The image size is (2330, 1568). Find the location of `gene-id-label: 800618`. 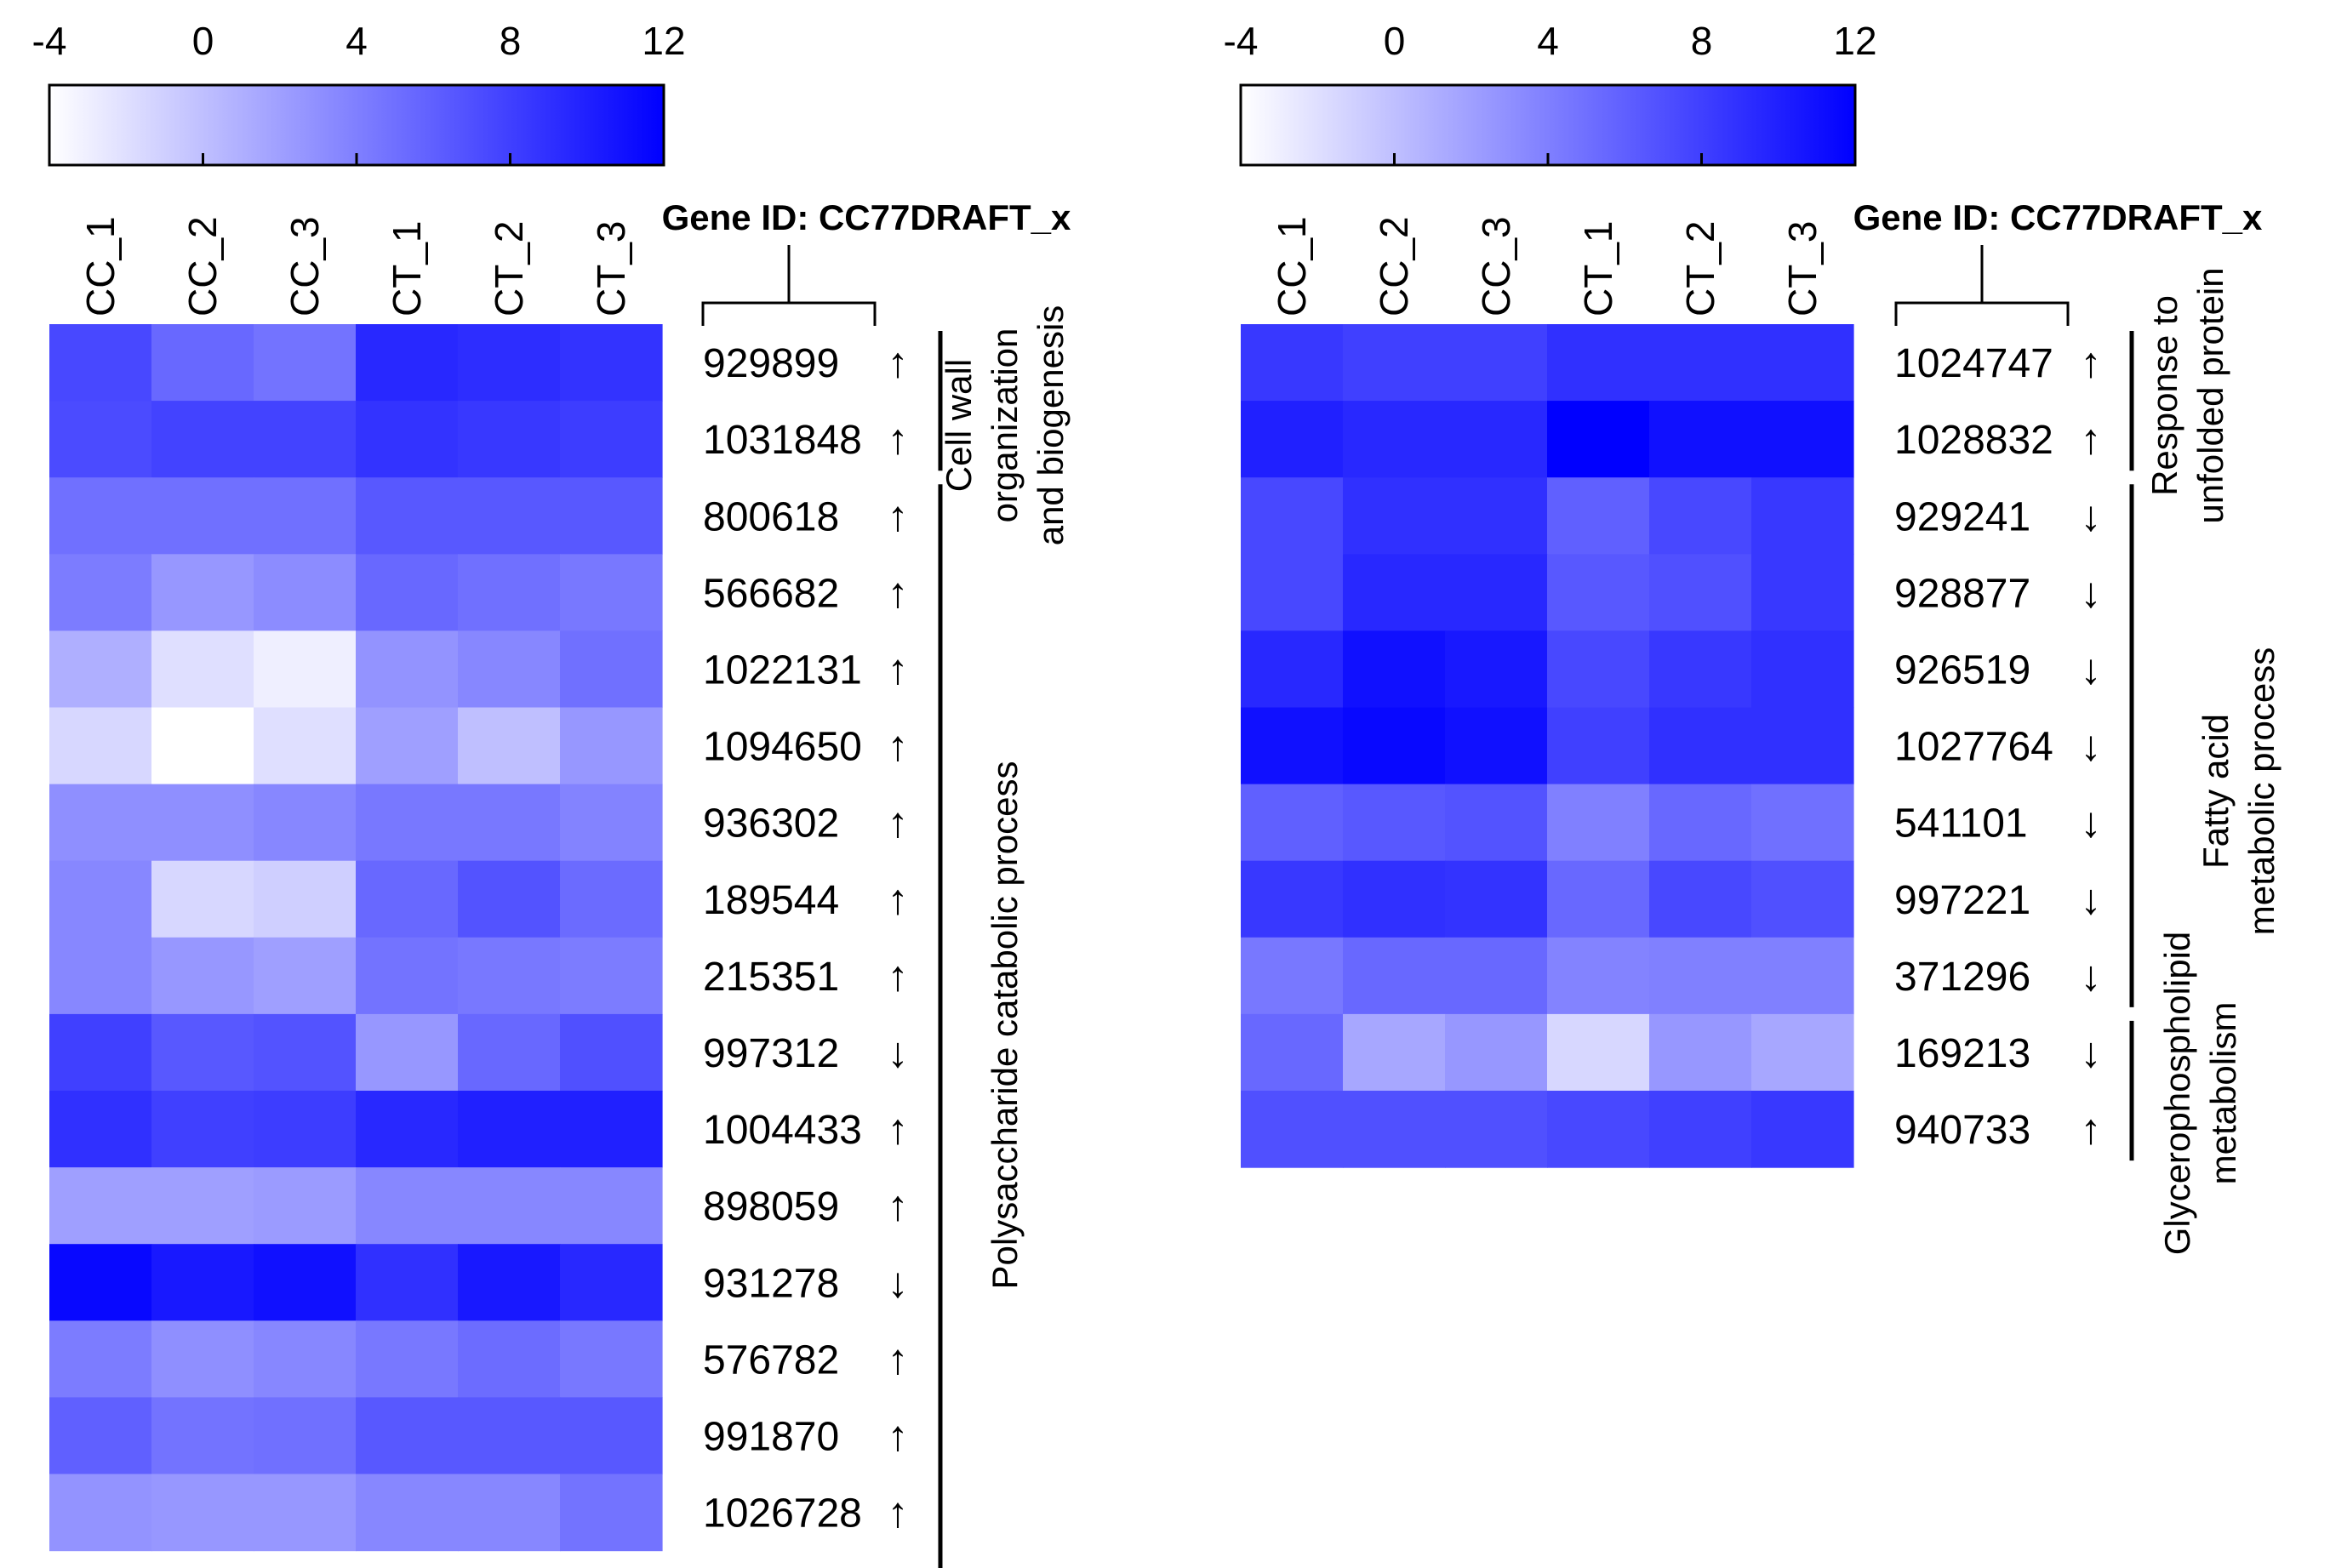

gene-id-label: 800618 is located at coordinates (771, 516).